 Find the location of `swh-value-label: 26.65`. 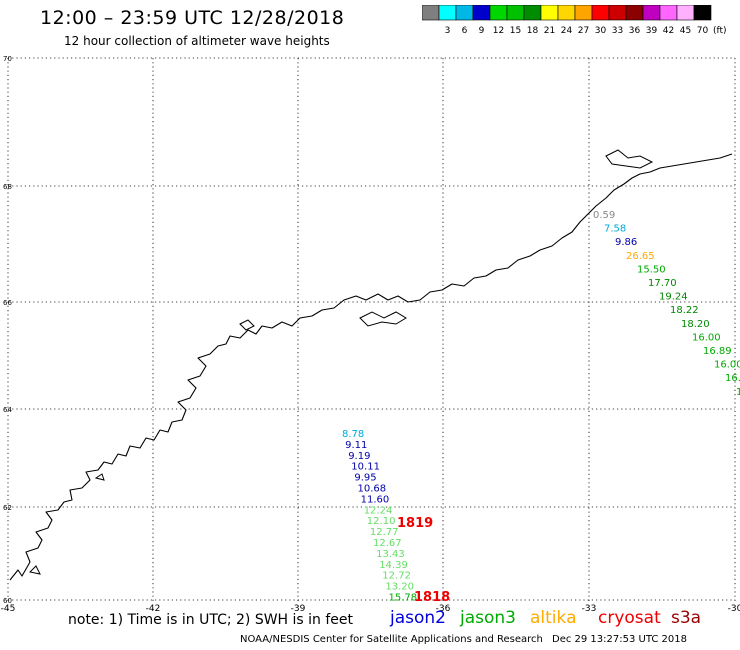

swh-value-label: 26.65 is located at coordinates (640, 256).